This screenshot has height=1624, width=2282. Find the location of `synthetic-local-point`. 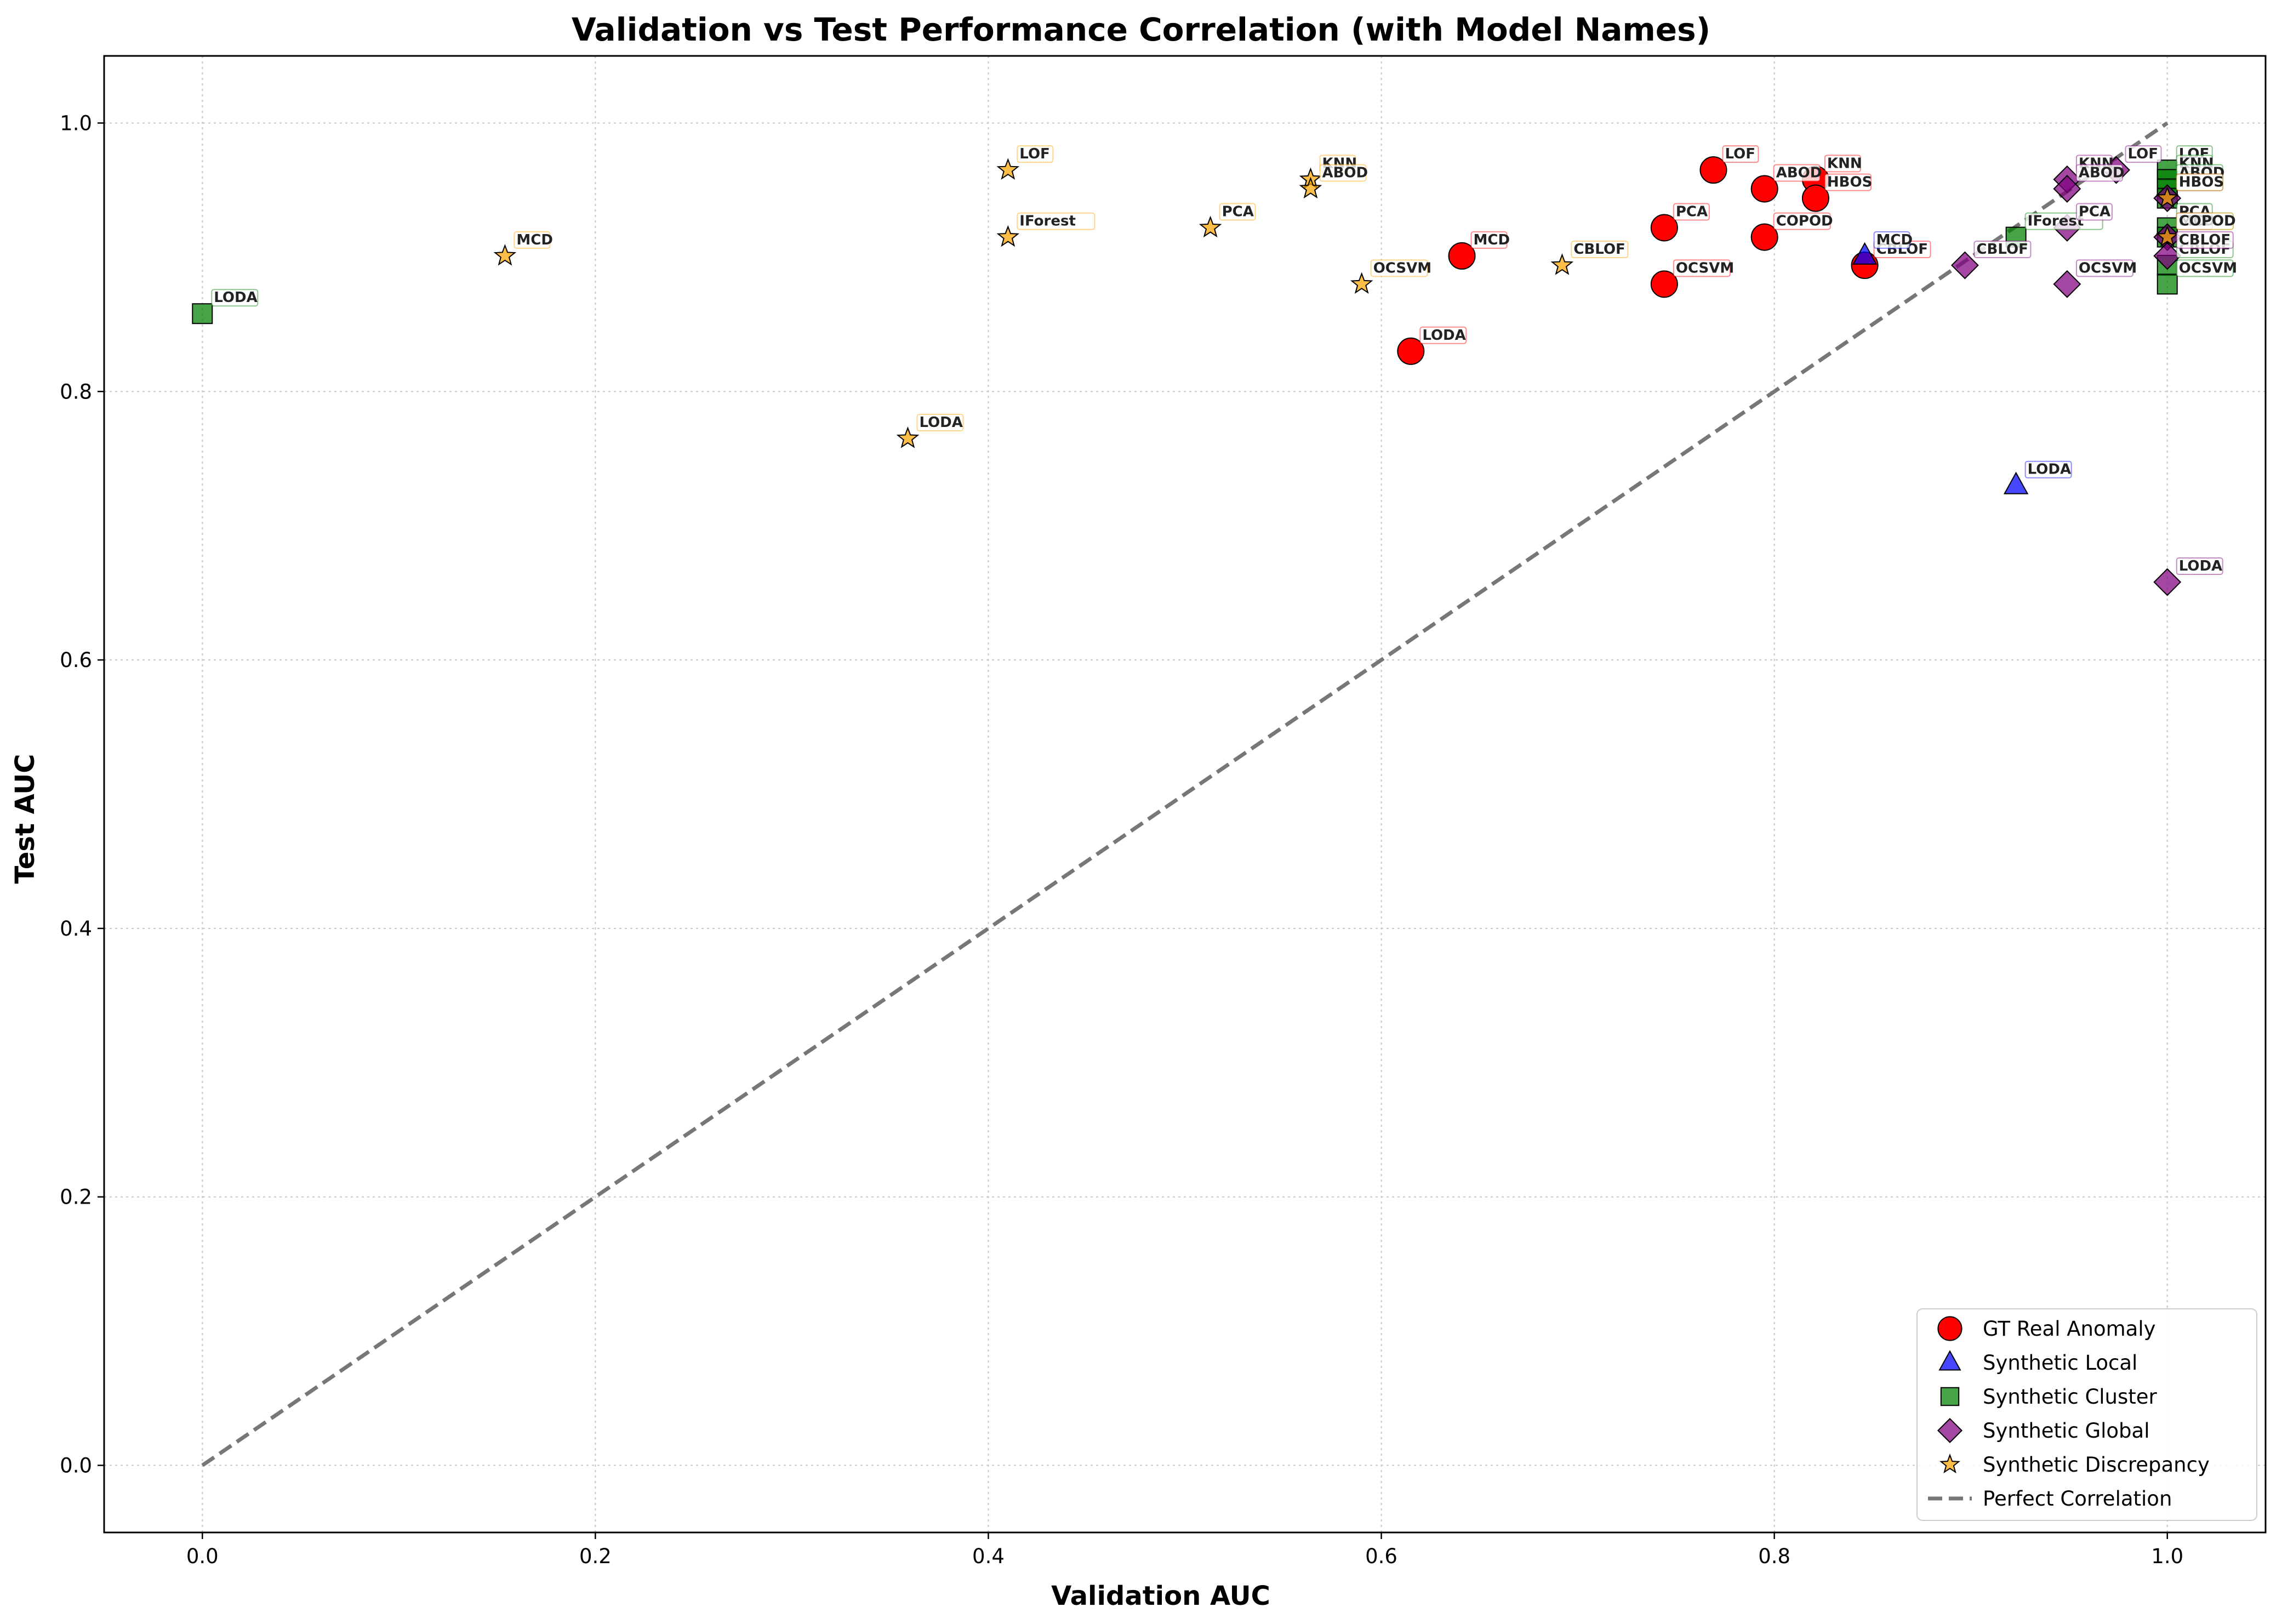

synthetic-local-point is located at coordinates (2016, 482).